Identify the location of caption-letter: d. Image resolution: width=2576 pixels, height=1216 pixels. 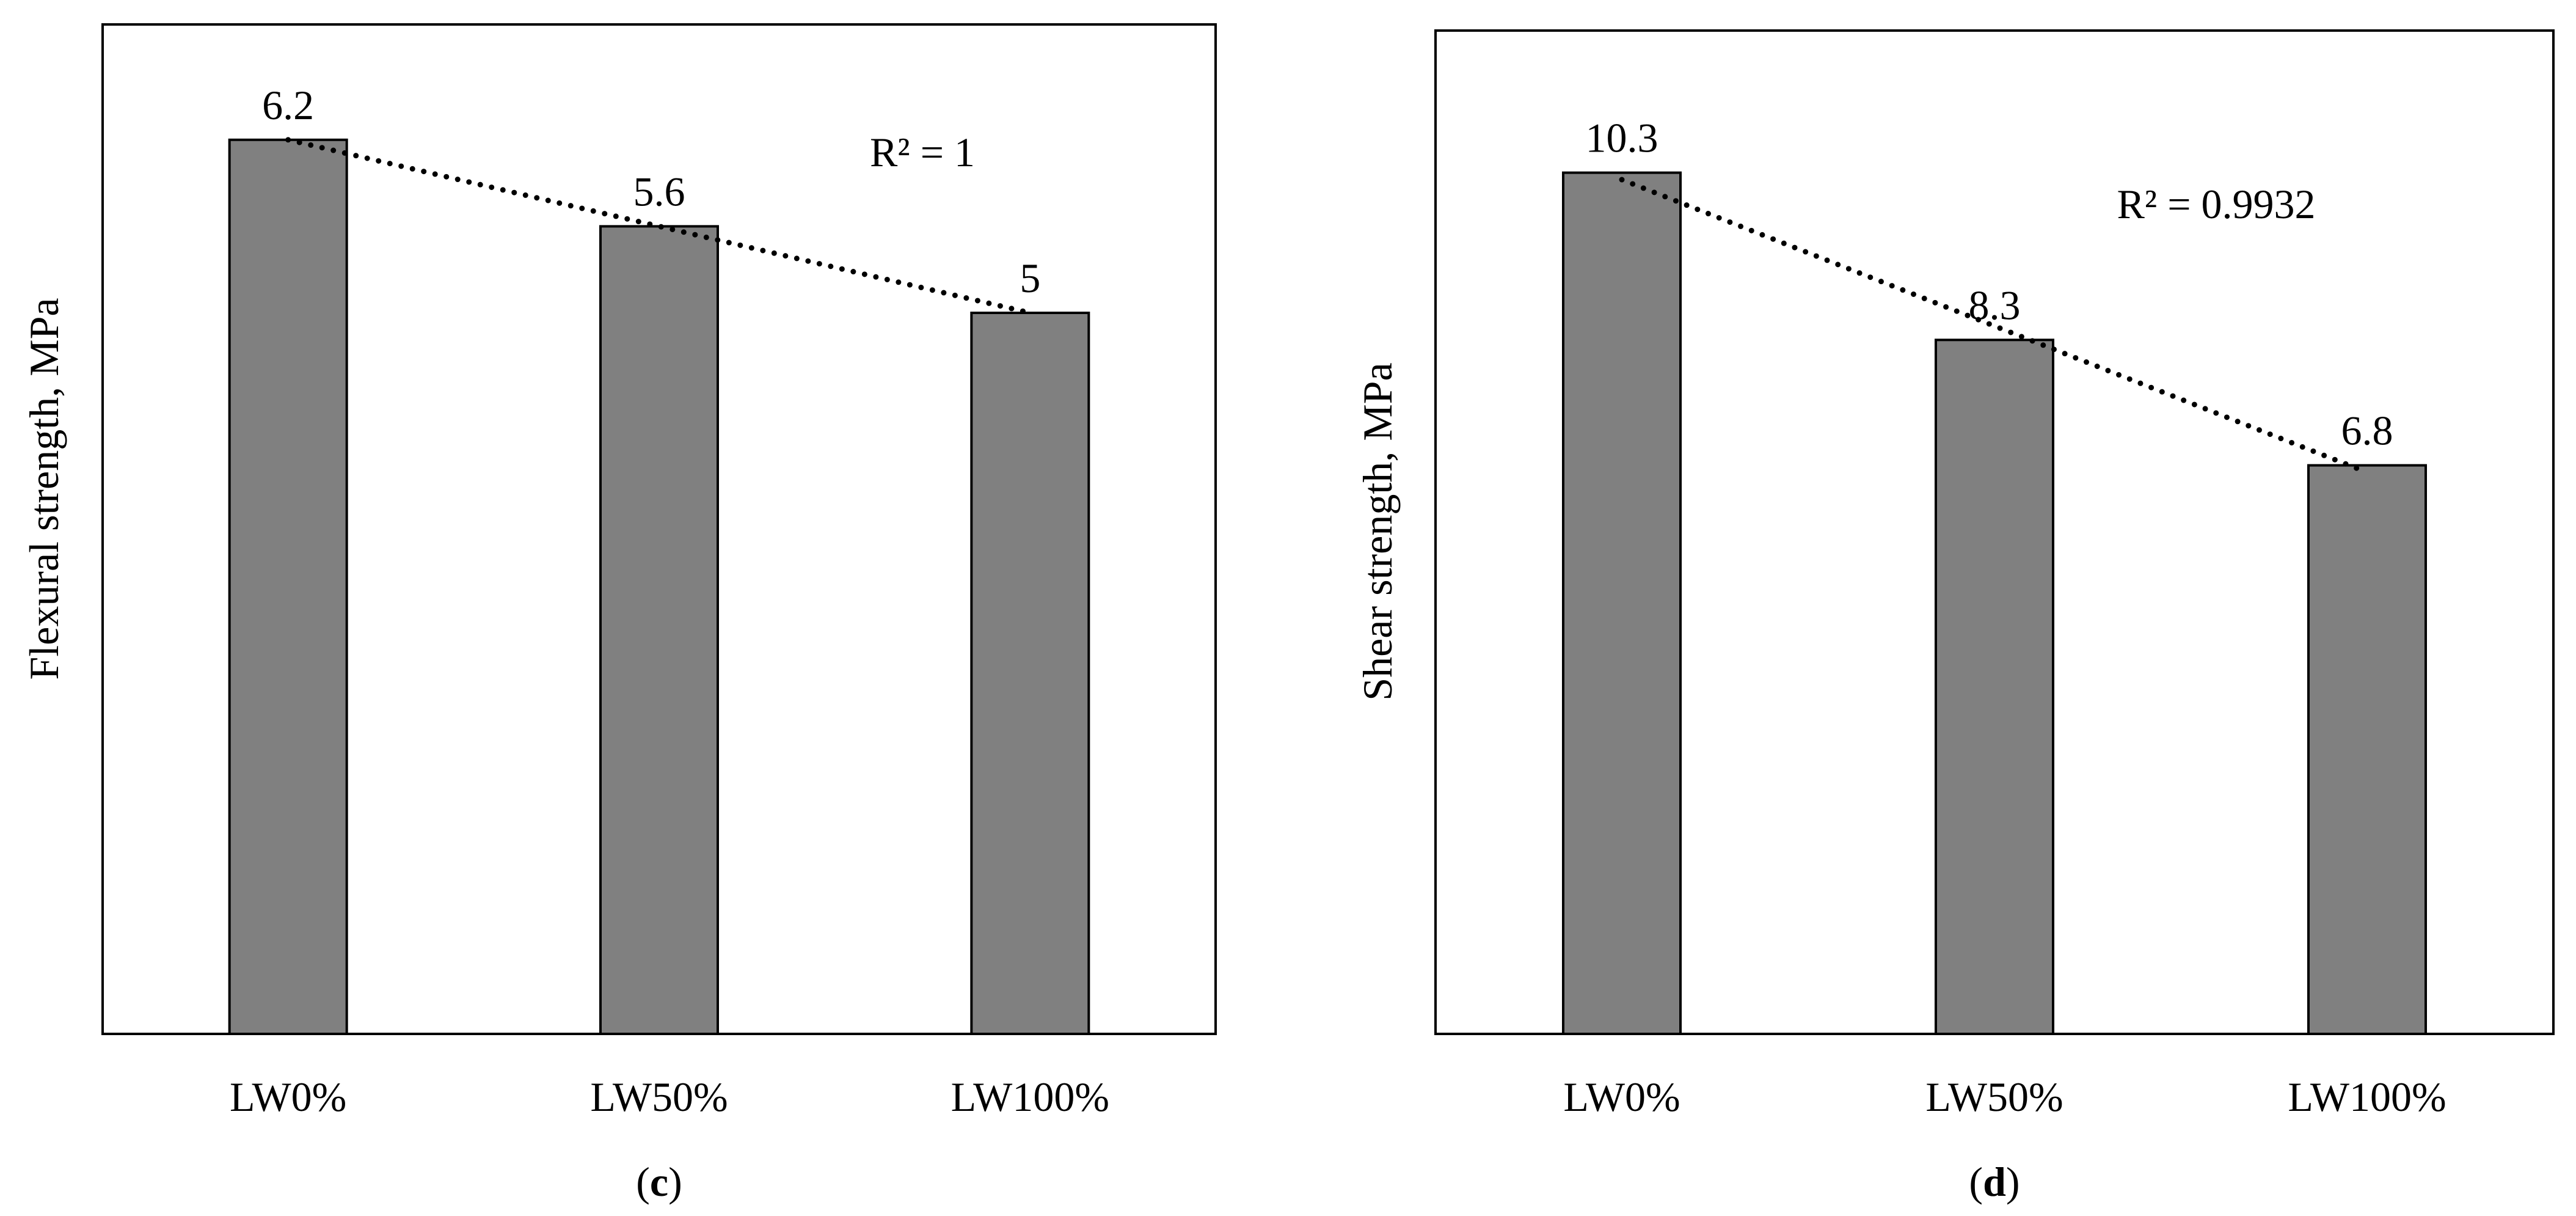
(1994, 1182).